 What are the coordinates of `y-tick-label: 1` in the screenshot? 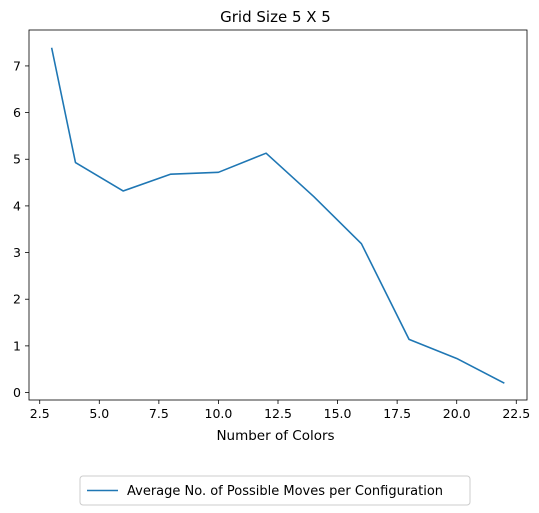 It's located at (17, 345).